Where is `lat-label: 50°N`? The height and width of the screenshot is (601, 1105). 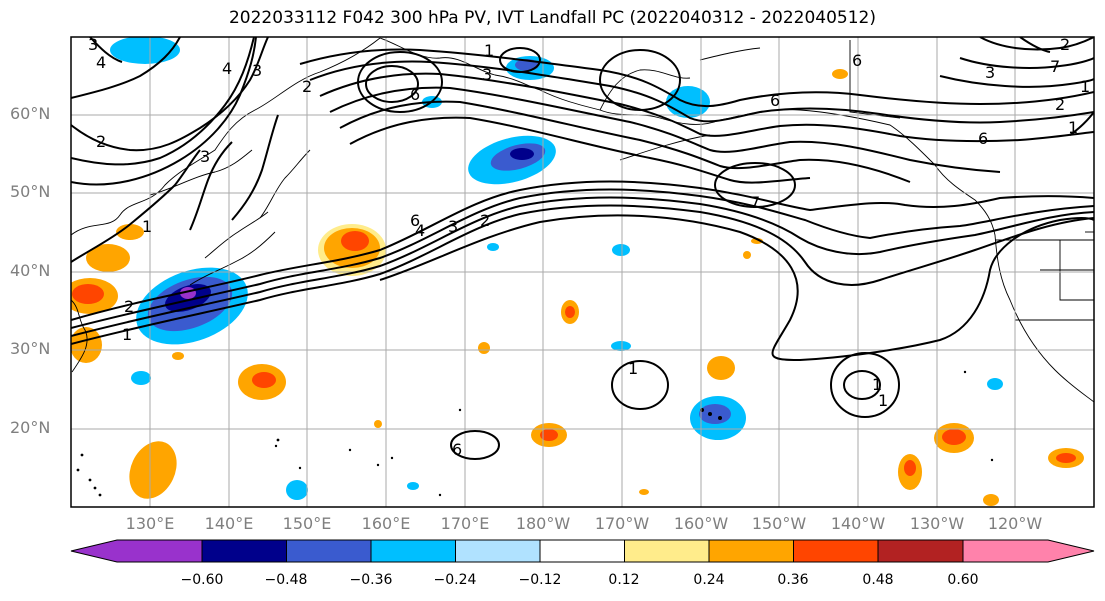
lat-label: 50°N is located at coordinates (30, 191).